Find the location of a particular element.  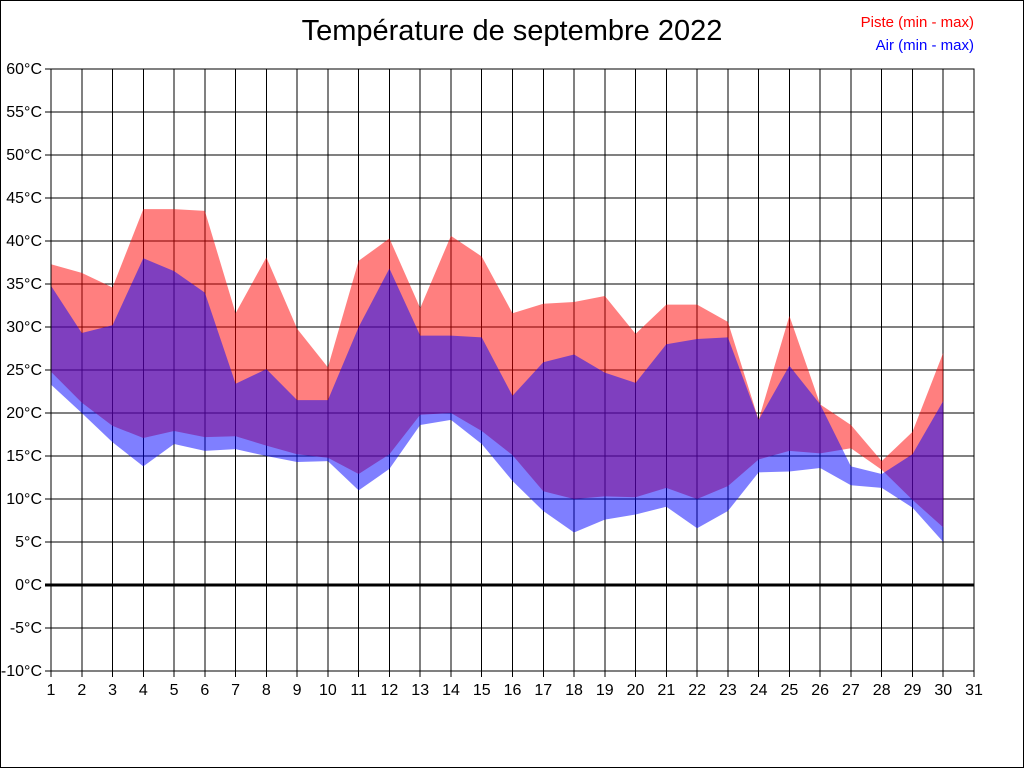

x-tick-label: 26 is located at coordinates (820, 690).